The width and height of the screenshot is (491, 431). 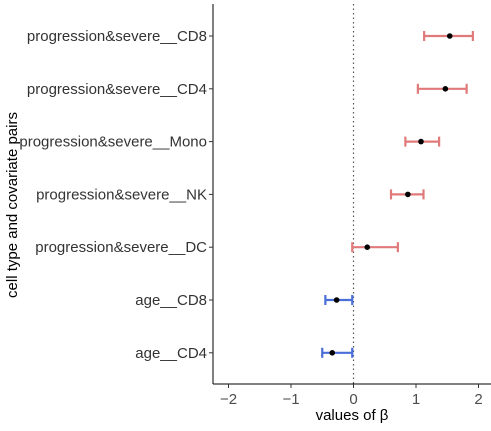 What do you see at coordinates (421, 141) in the screenshot?
I see `estimate-point-progression-severe-mono` at bounding box center [421, 141].